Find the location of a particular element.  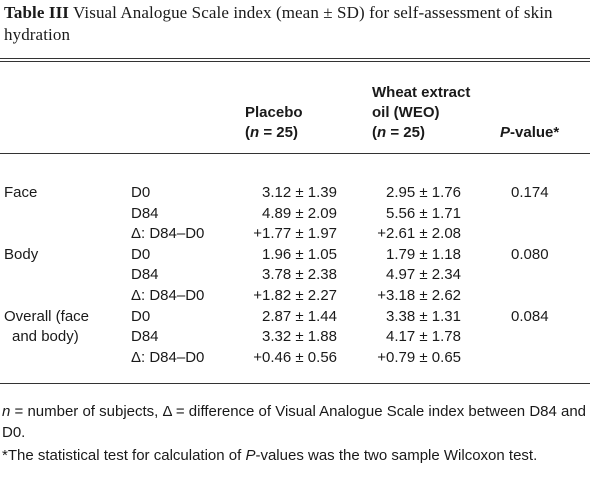

placebo-value-cell: 3.78 ± 2.38 is located at coordinates (299, 274).